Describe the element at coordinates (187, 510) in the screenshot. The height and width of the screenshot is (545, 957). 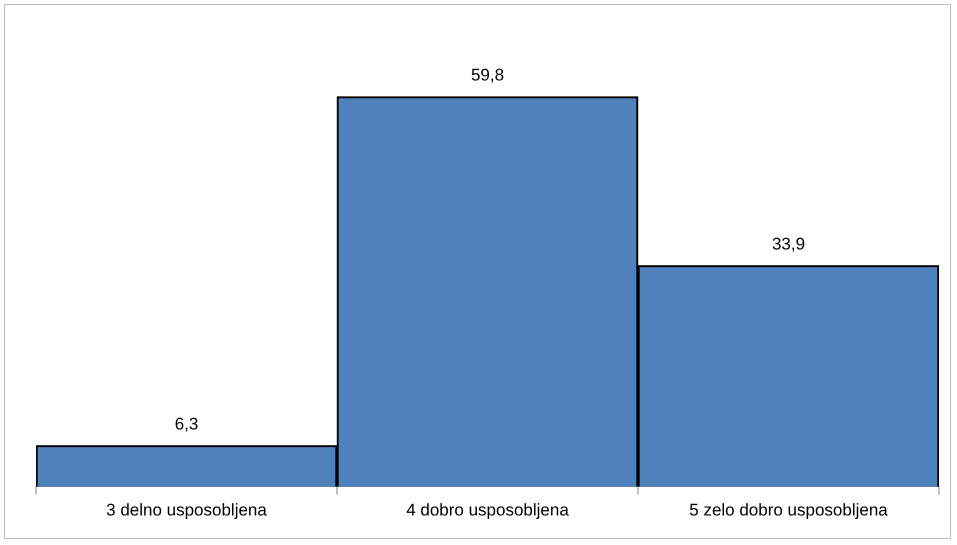
I see `x-tick-label: 3 delno usposobljena` at that location.